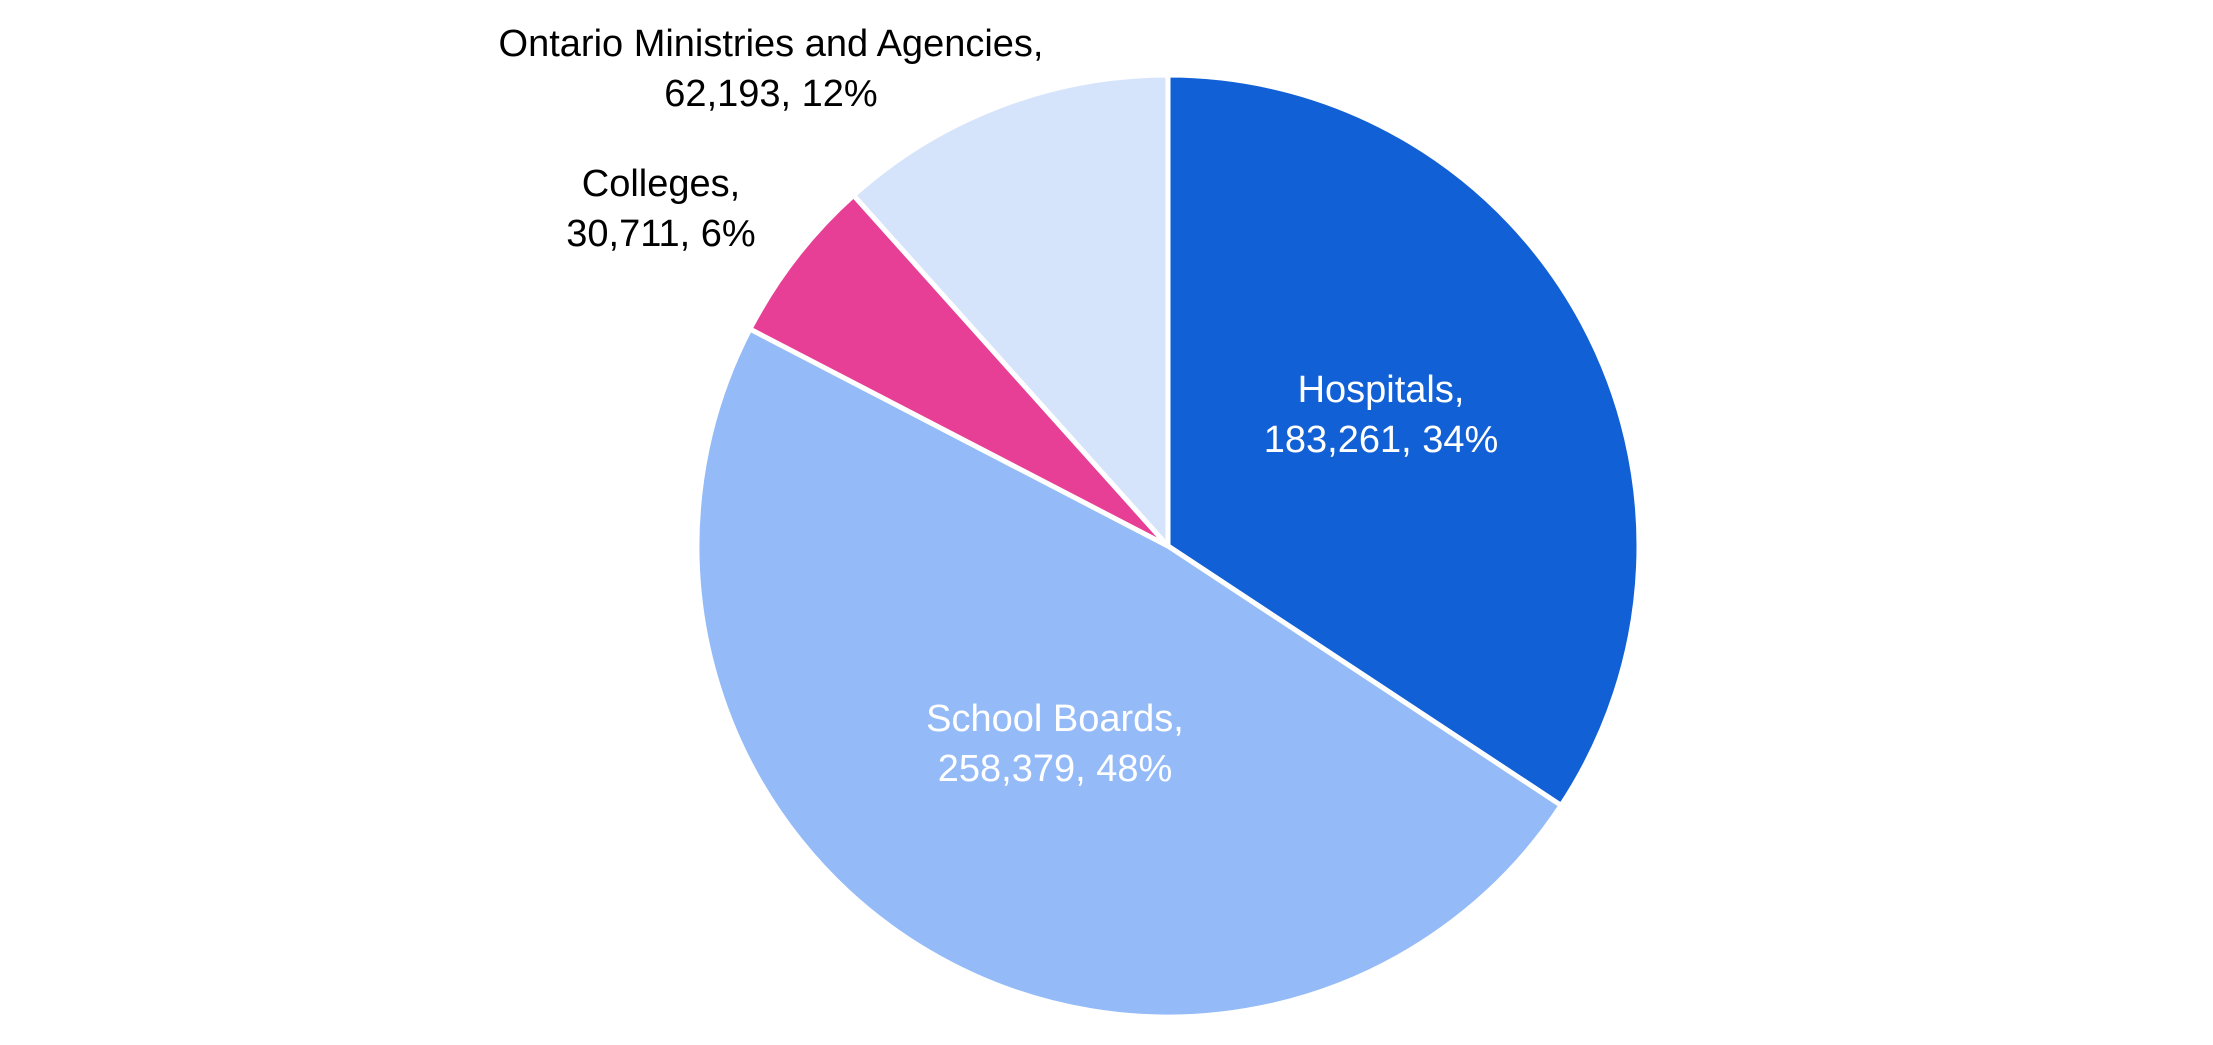  What do you see at coordinates (1381, 415) in the screenshot?
I see `slice-label-hospitals: Hospitals, 183,261, 34%` at bounding box center [1381, 415].